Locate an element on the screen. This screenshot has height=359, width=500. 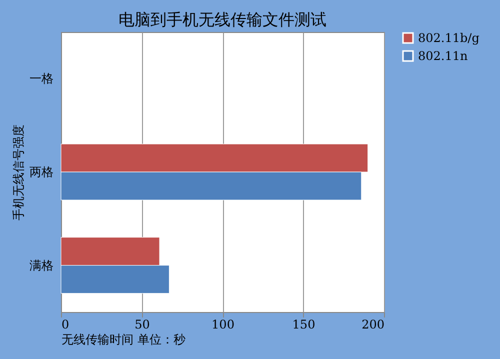
x-tick-label: 100 is located at coordinates (223, 325).